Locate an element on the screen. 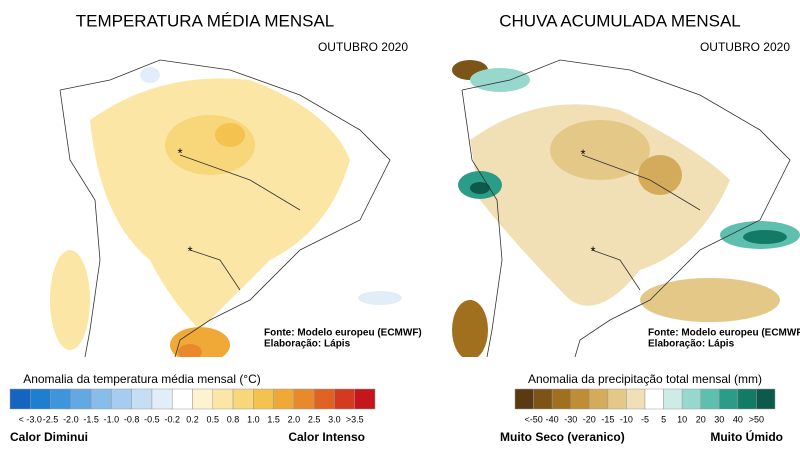 The image size is (800, 455). legend-label: -1.5 is located at coordinates (91, 419).